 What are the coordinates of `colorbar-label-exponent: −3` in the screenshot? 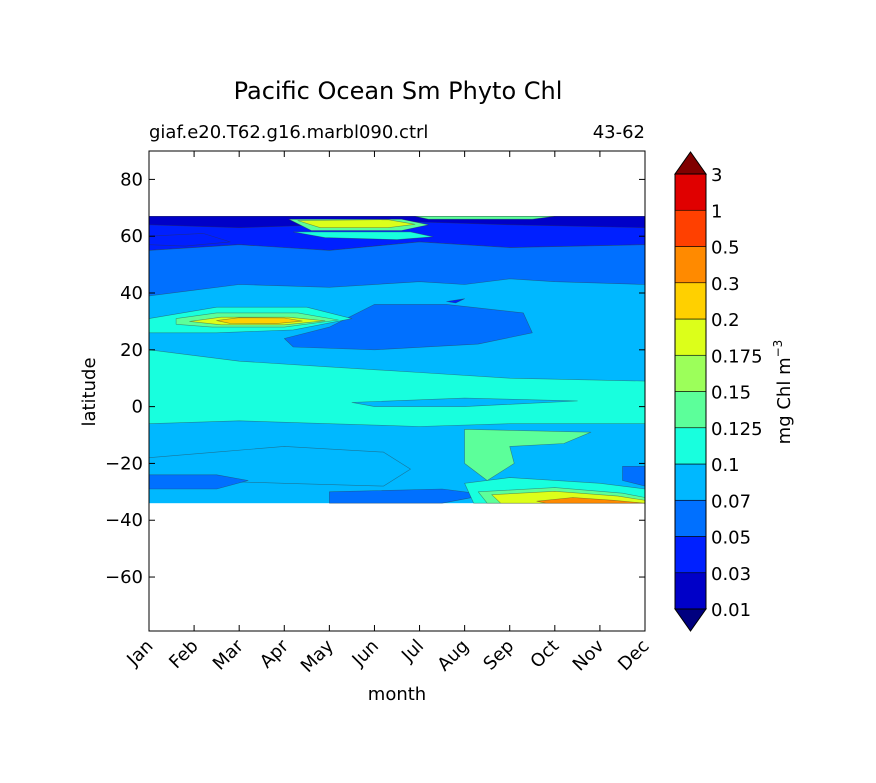 It's located at (778, 349).